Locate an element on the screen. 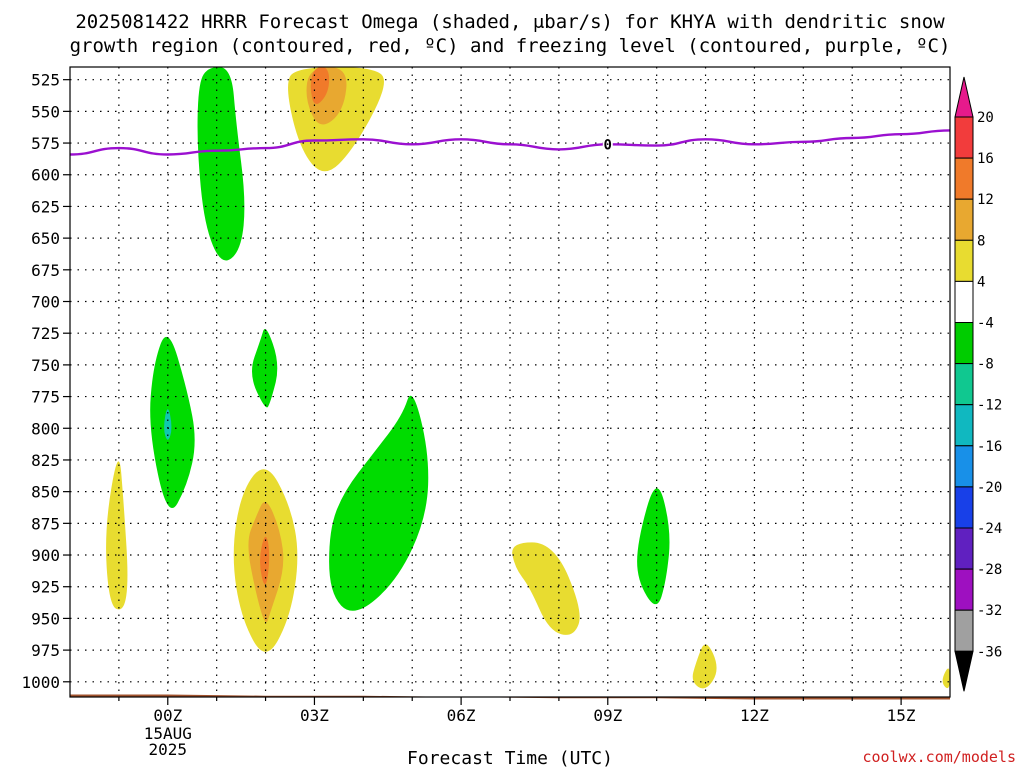 This screenshot has width=1024, height=768. freezing-level-line is located at coordinates (510, 142).